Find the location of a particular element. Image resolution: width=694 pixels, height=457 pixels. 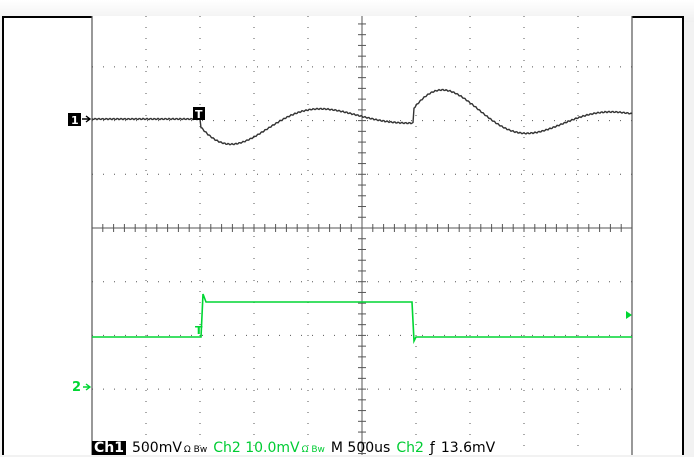

trigger-marker-label: T is located at coordinates (199, 114).